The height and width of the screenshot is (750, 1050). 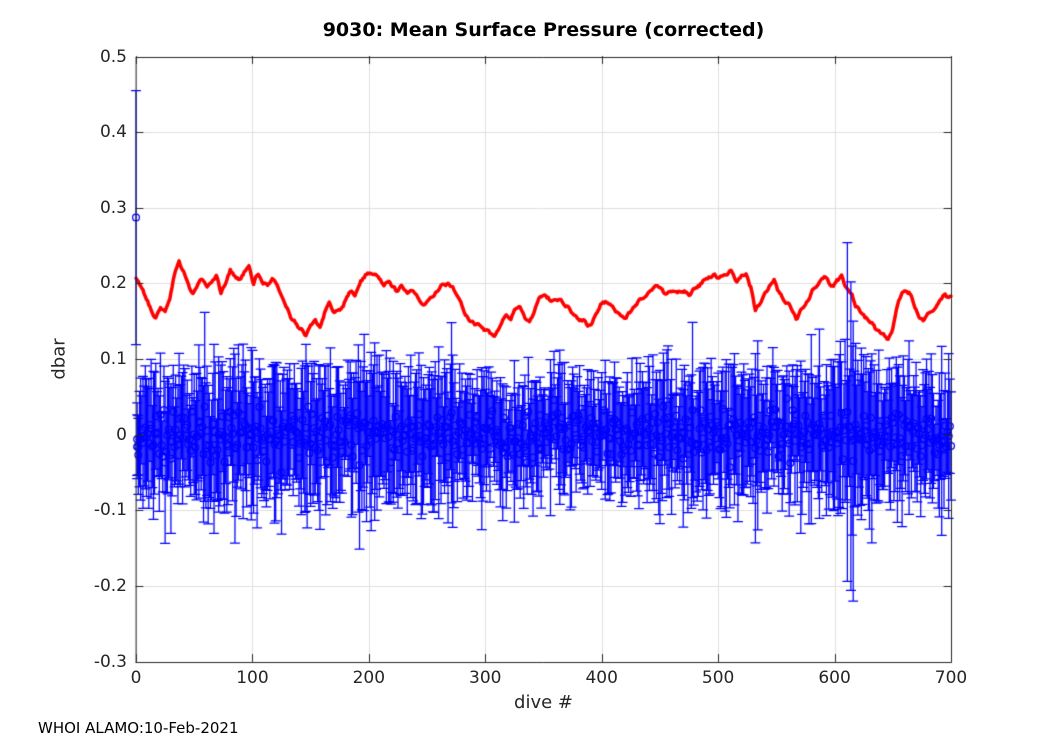 I want to click on x-tick-label: 100, so click(x=252, y=678).